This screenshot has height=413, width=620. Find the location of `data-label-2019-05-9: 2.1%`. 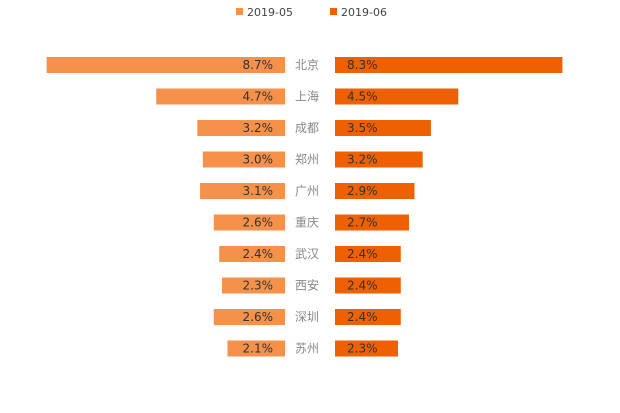

data-label-2019-05-9: 2.1% is located at coordinates (258, 349).